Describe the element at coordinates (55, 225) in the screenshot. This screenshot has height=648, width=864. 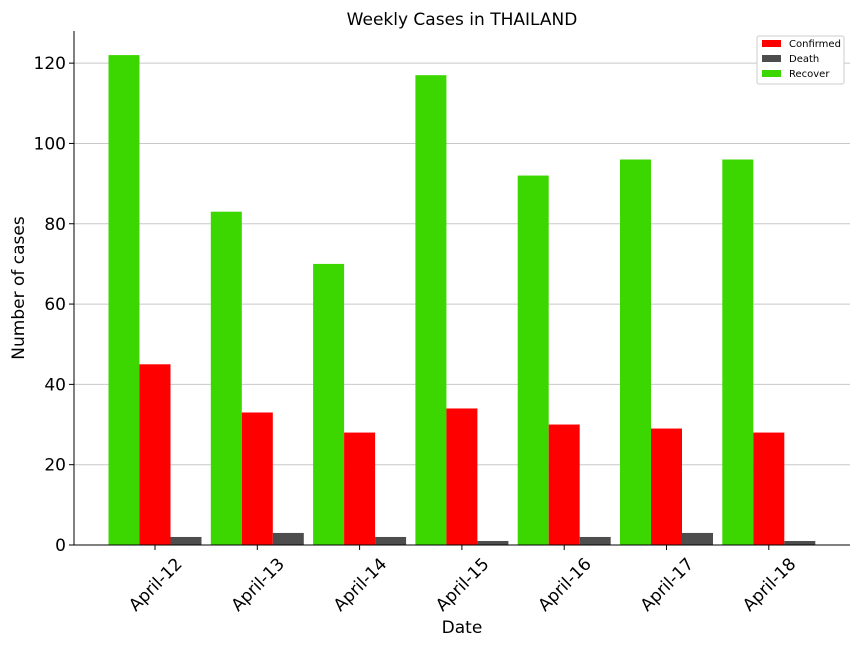
I see `y-tick-label: 80` at that location.